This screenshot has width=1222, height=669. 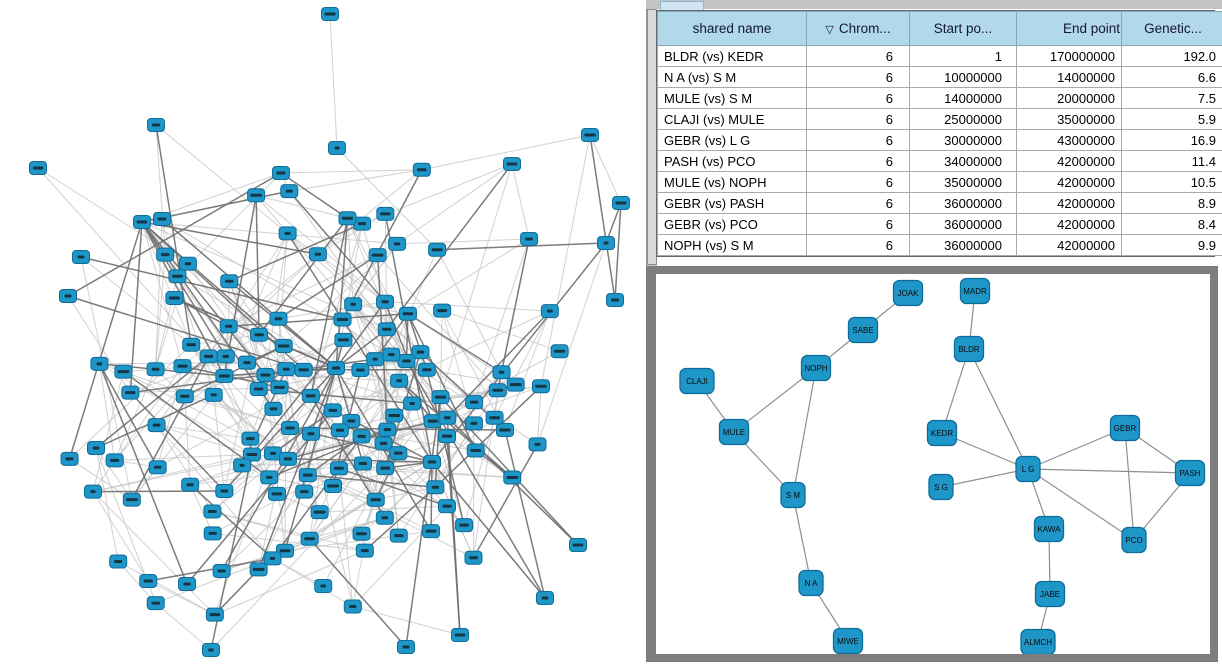 I want to click on network-edge-SG-LG, so click(x=984, y=478).